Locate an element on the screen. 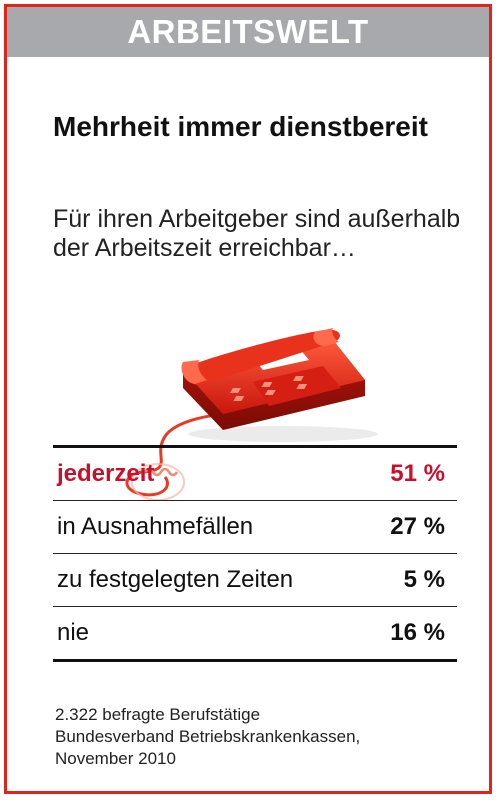 The image size is (496, 800). table-row: nie 16 % is located at coordinates (255, 634).